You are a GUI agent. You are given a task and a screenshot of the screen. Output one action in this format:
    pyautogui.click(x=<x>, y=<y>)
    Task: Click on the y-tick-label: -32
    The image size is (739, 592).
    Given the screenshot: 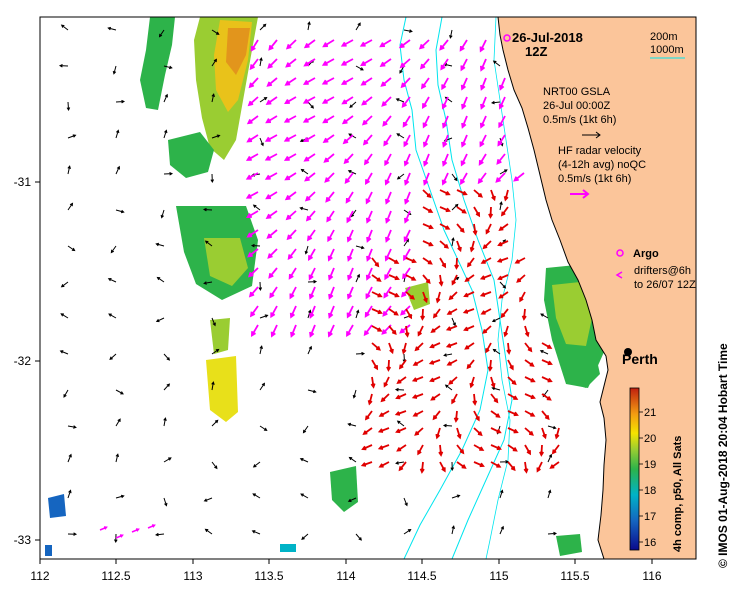 What is the action you would take?
    pyautogui.click(x=23, y=361)
    